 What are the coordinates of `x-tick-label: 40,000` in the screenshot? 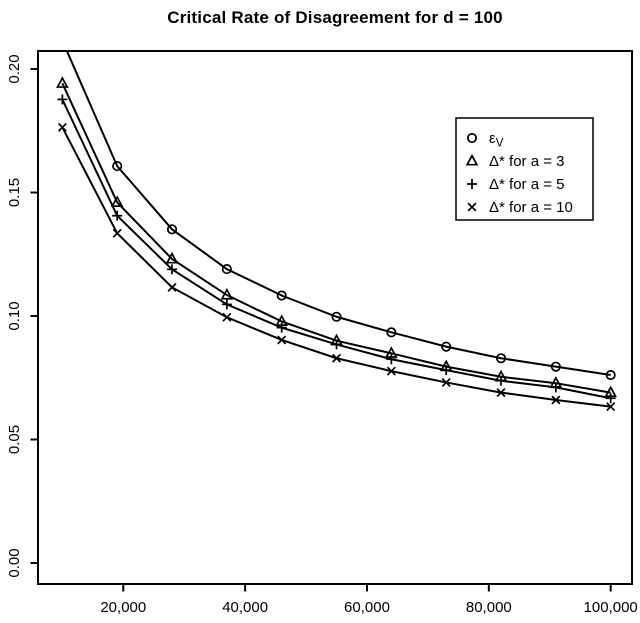 It's located at (245, 607).